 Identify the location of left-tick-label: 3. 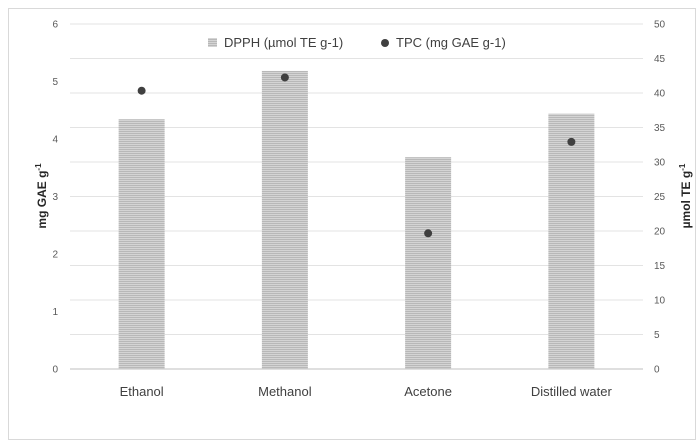
(55, 197).